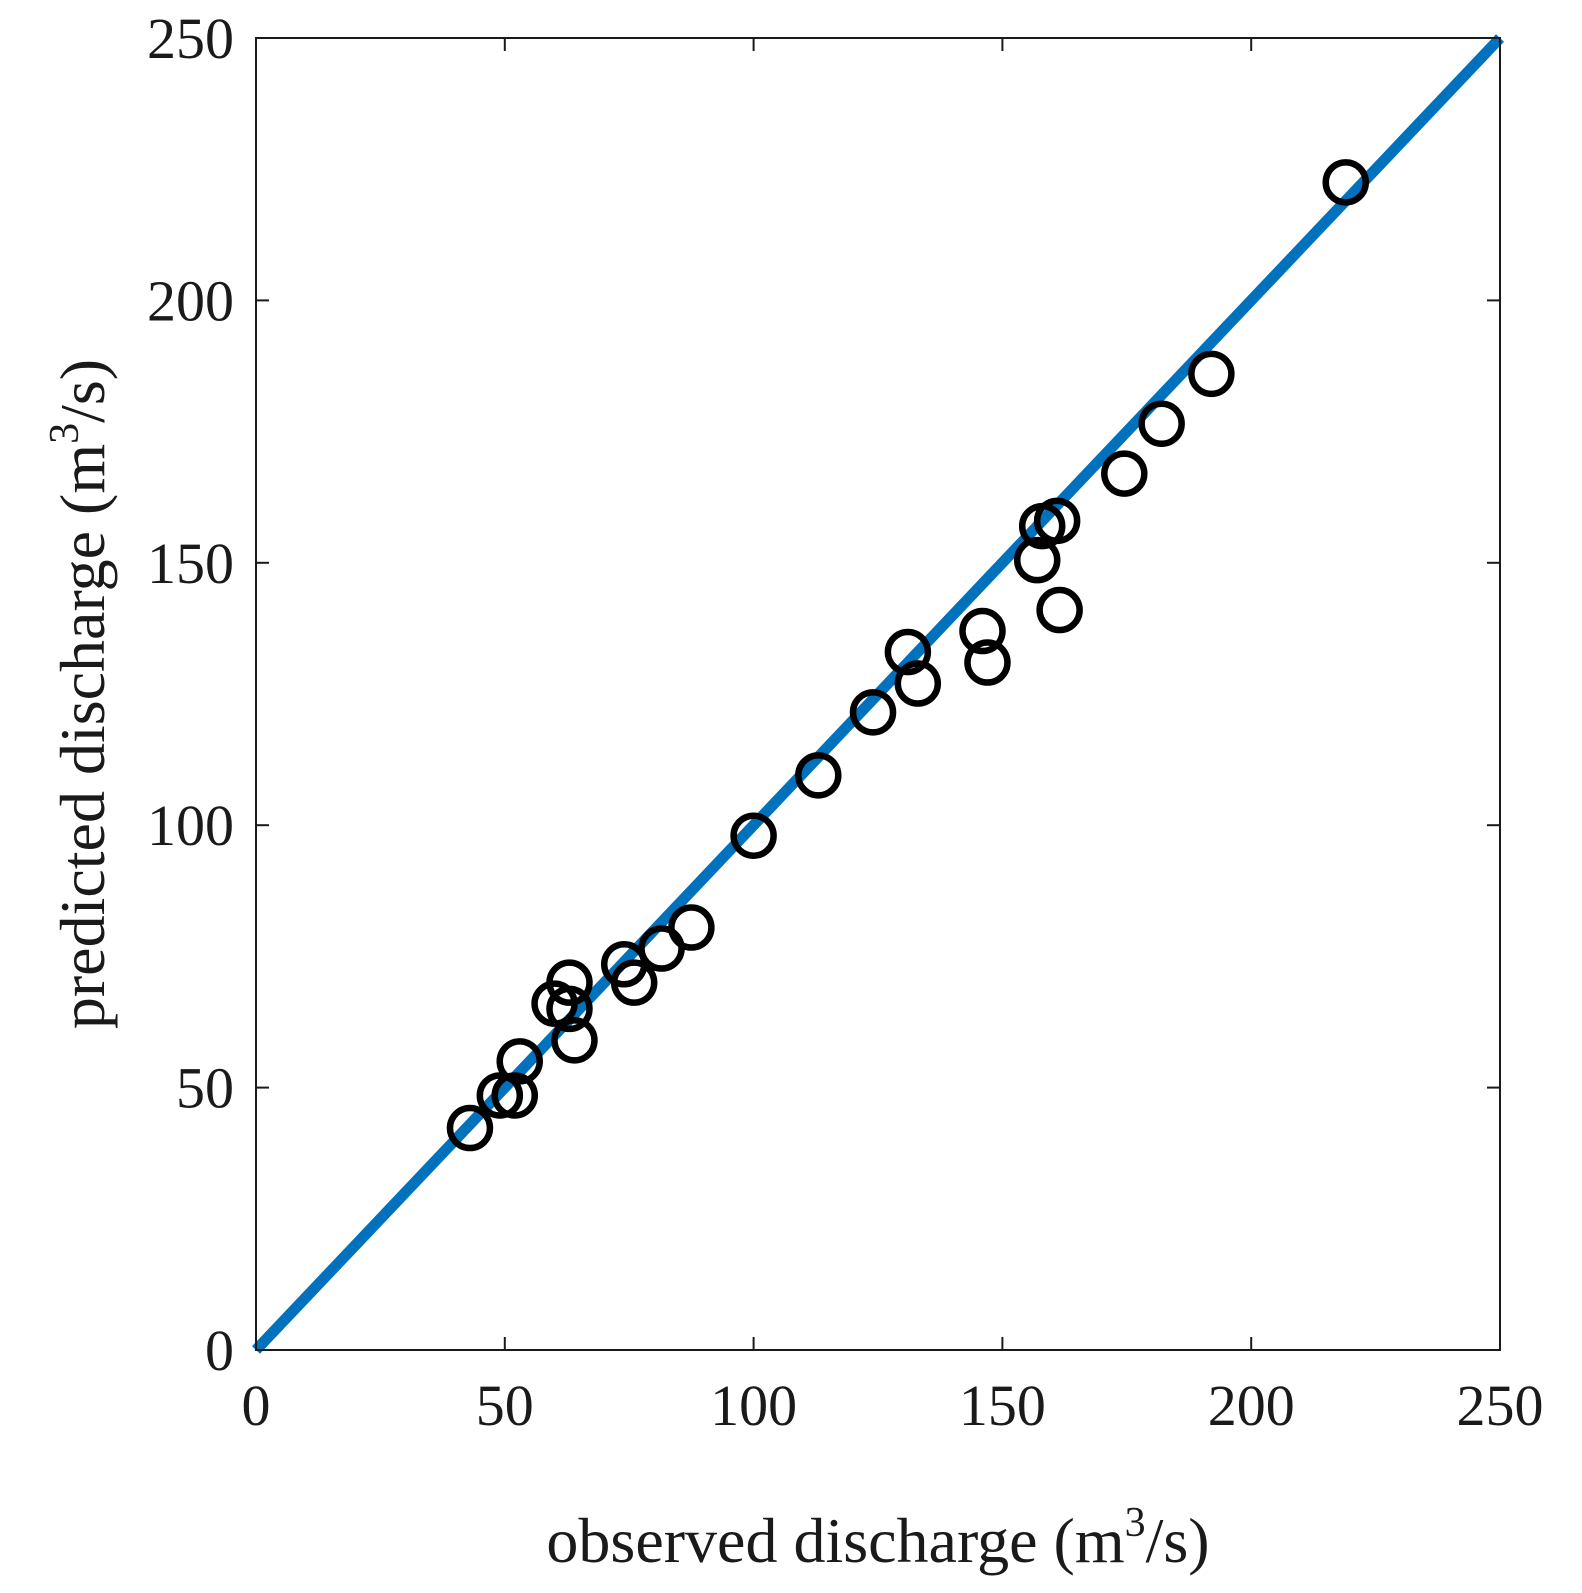 Image resolution: width=1582 pixels, height=1593 pixels. I want to click on x-axis-label-sup: 3, so click(1135, 1523).